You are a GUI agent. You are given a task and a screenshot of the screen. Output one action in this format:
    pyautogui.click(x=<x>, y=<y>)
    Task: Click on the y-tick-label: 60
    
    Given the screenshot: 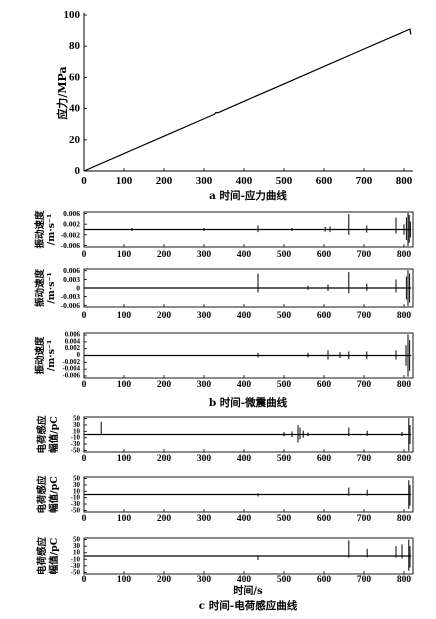 What is the action you would take?
    pyautogui.click(x=75, y=77)
    